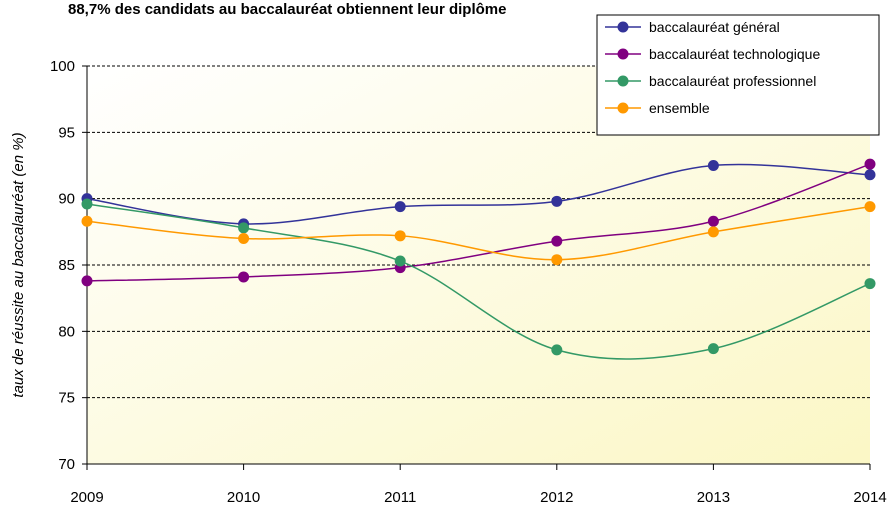 Image resolution: width=892 pixels, height=507 pixels. Describe the element at coordinates (66, 331) in the screenshot. I see `y-tick-label: 80` at that location.